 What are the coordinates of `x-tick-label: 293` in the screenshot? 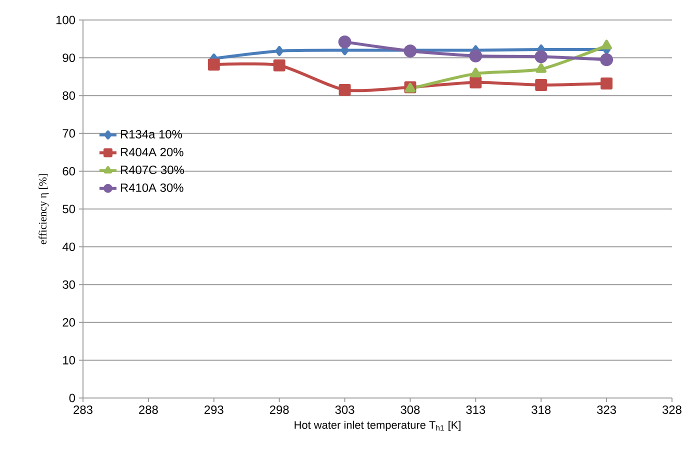 It's located at (214, 410).